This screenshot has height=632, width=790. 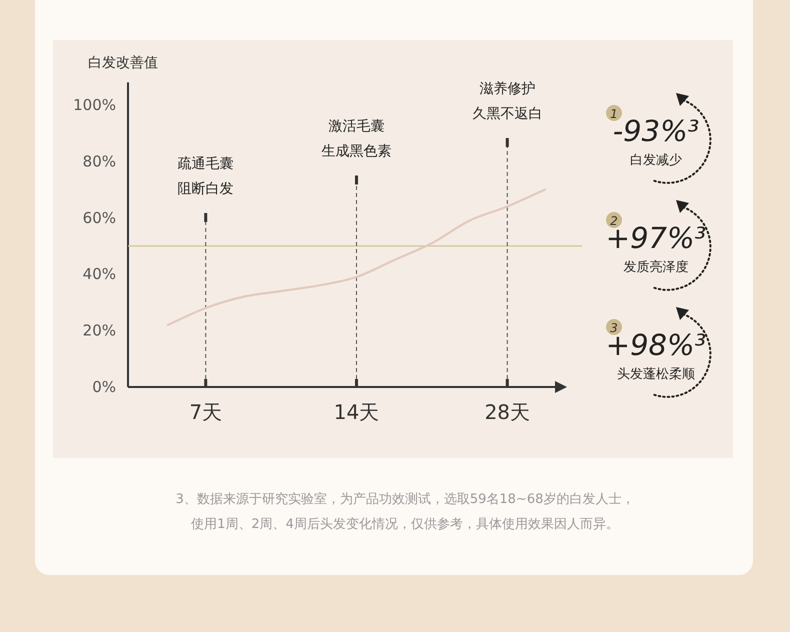 I want to click on x-tick-label: 28天, so click(x=507, y=412).